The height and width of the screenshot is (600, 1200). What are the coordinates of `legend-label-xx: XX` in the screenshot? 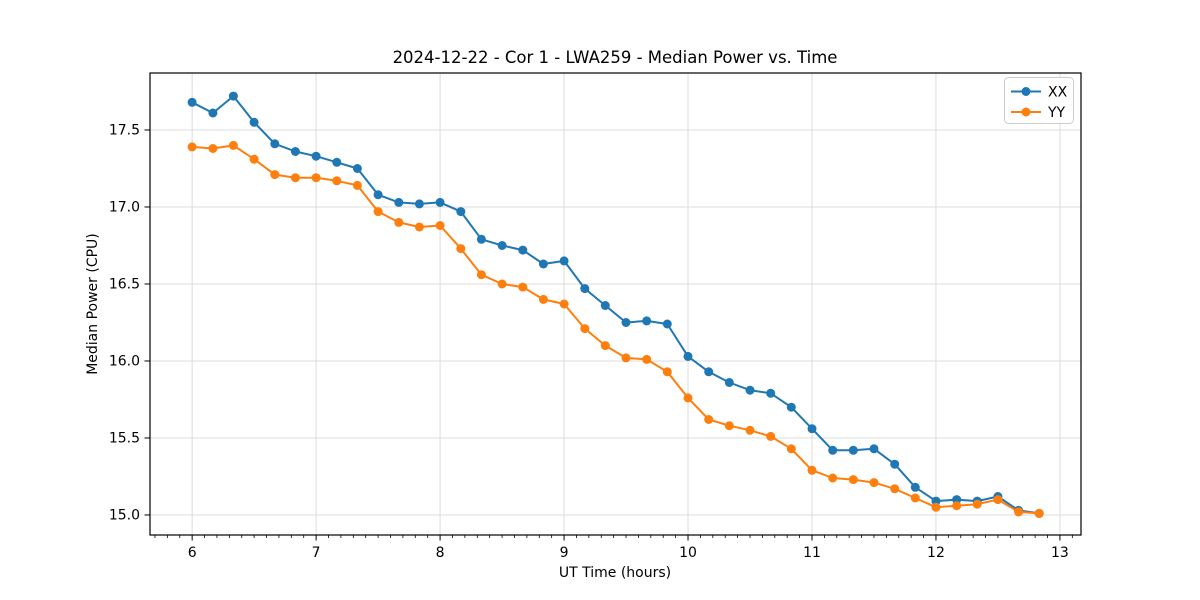 It's located at (1058, 93).